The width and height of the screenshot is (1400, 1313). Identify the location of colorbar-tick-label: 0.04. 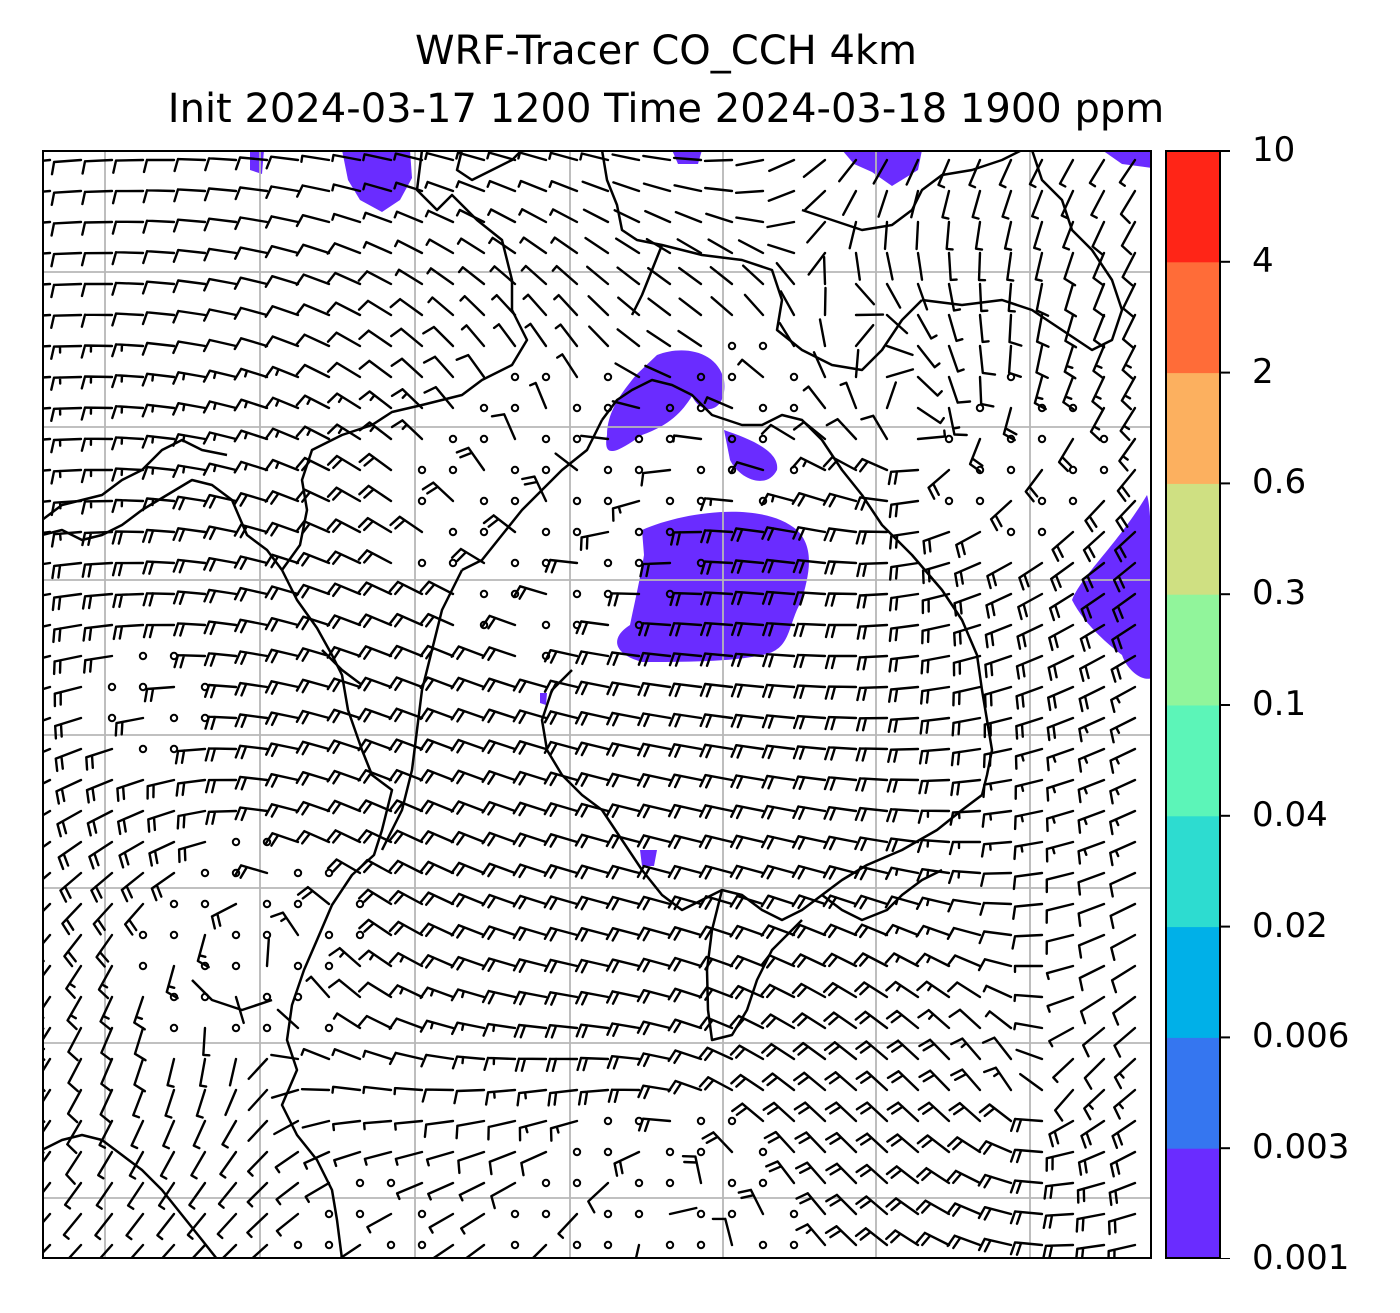
(1290, 814).